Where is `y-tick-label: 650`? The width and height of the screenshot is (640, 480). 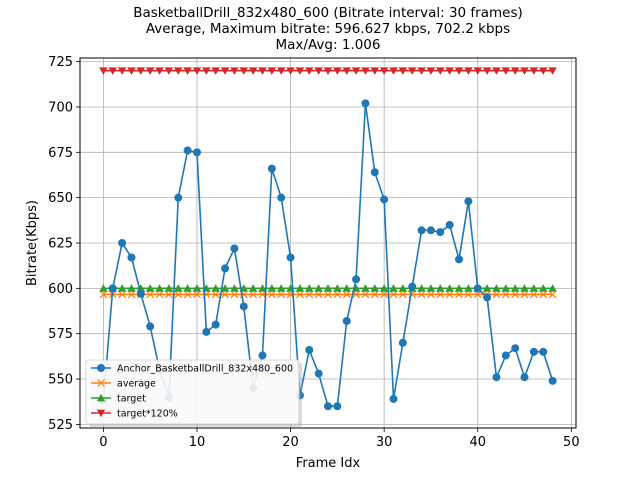 y-tick-label: 650 is located at coordinates (60, 198).